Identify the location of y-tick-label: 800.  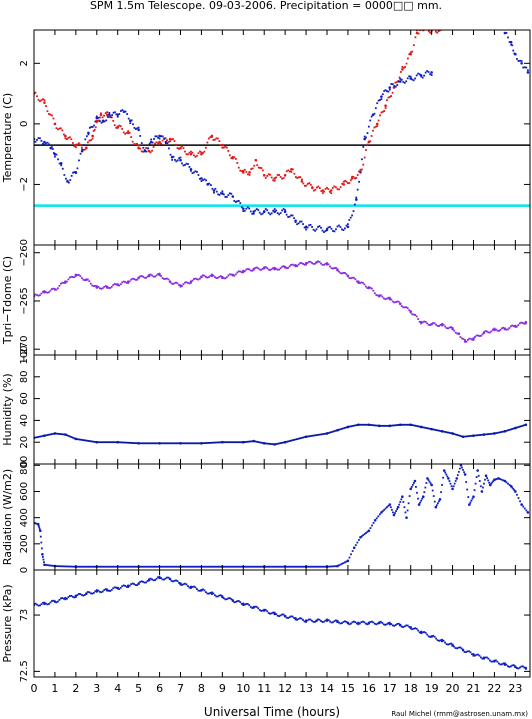
(24, 465).